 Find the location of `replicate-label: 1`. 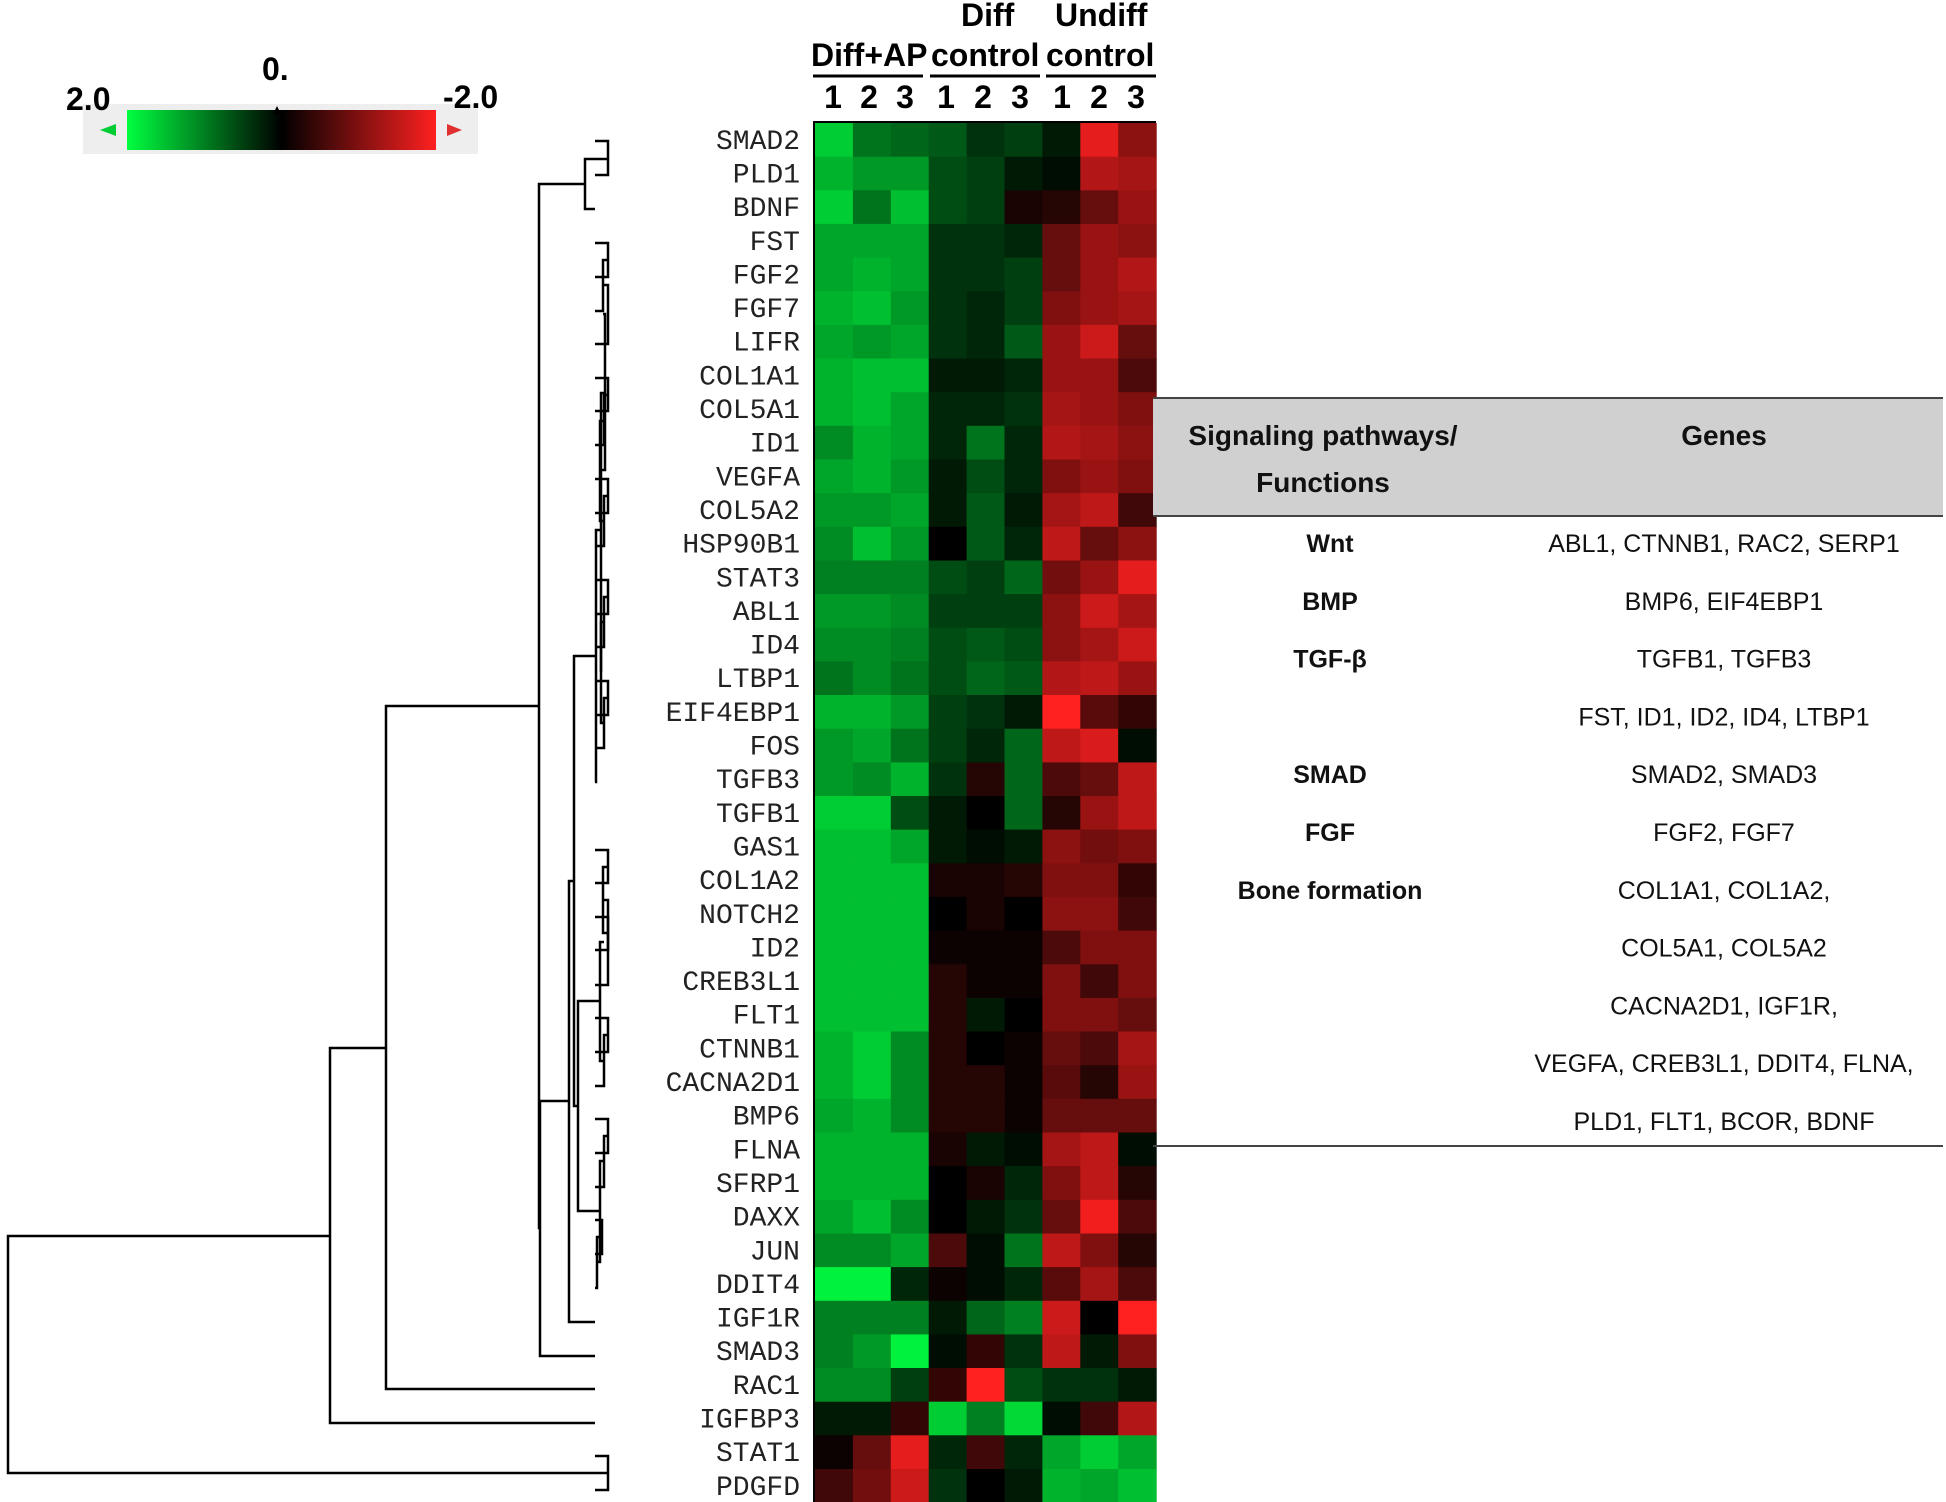

replicate-label: 1 is located at coordinates (1062, 97).